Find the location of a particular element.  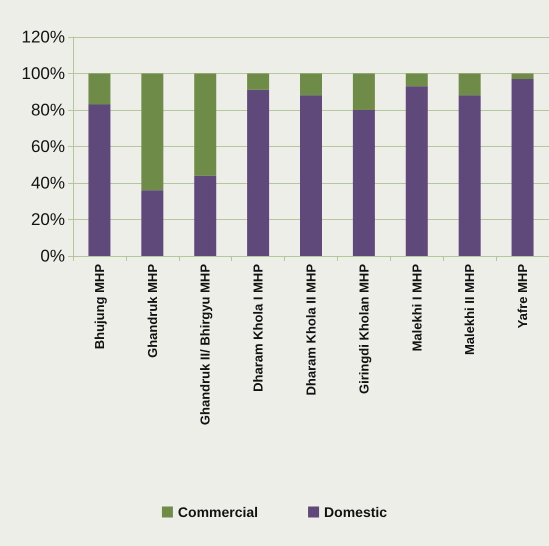

x-tick-label: Ghandruk MHP is located at coordinates (152, 311).